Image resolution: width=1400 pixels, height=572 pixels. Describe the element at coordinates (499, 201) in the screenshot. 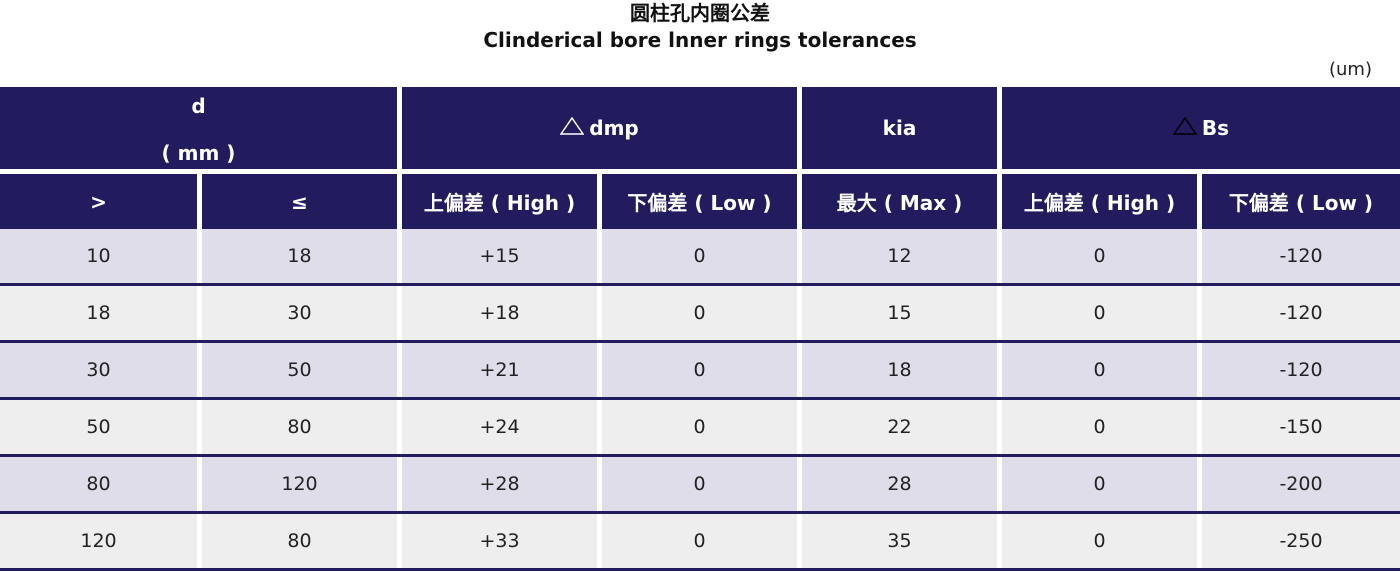

I see `subheader-dmp-high: 上偏差 ( High )` at that location.